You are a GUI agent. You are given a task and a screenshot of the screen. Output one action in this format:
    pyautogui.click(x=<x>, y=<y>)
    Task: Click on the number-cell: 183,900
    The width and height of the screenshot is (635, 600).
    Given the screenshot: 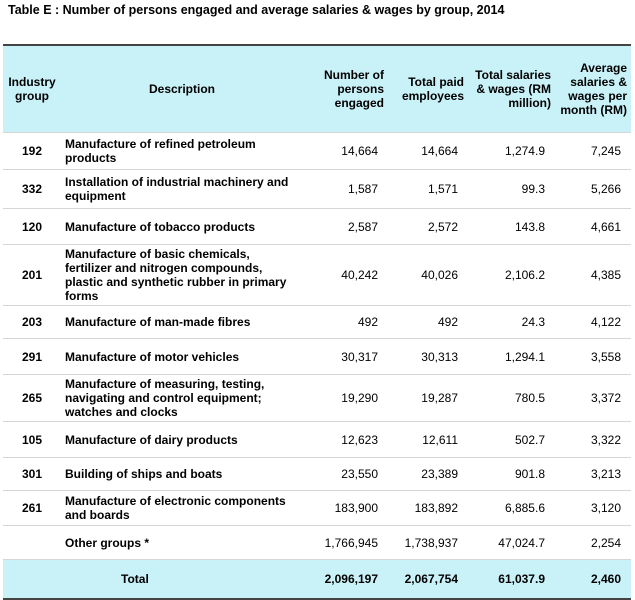 What is the action you would take?
    pyautogui.click(x=345, y=508)
    